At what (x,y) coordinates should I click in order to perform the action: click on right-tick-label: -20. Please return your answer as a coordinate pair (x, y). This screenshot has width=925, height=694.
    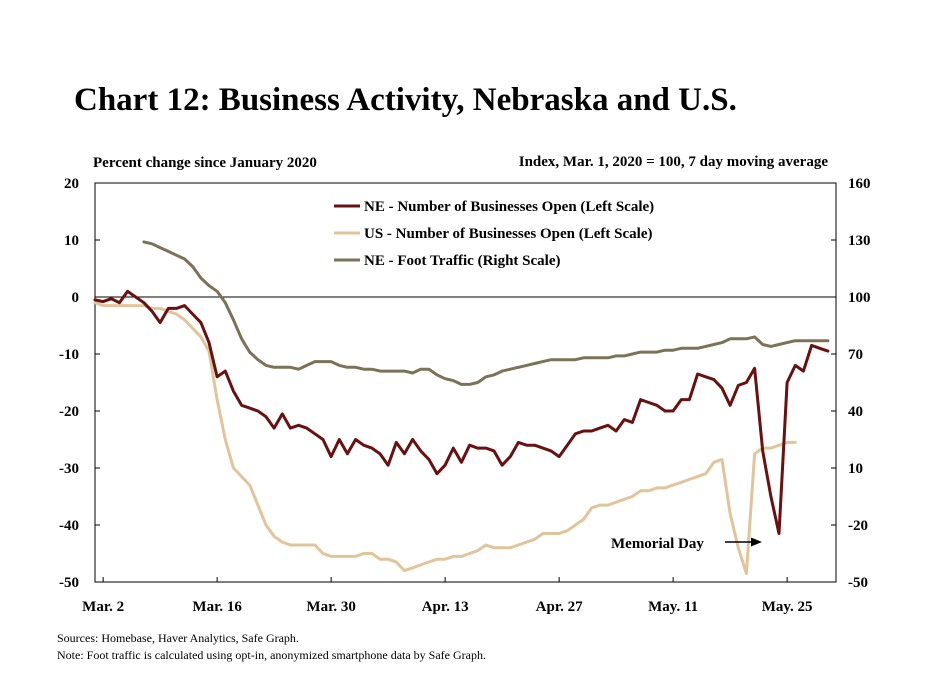
    Looking at the image, I should click on (858, 526).